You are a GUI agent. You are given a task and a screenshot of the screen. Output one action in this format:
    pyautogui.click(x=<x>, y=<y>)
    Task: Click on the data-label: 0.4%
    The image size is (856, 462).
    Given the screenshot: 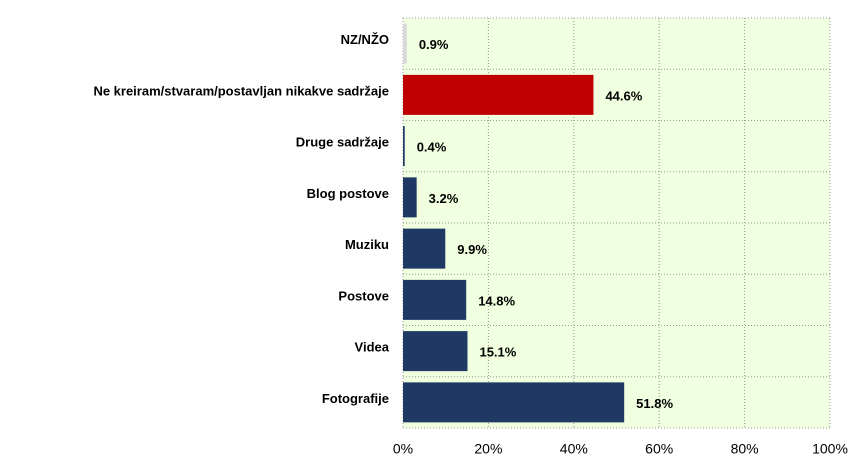 What is the action you would take?
    pyautogui.click(x=432, y=147)
    